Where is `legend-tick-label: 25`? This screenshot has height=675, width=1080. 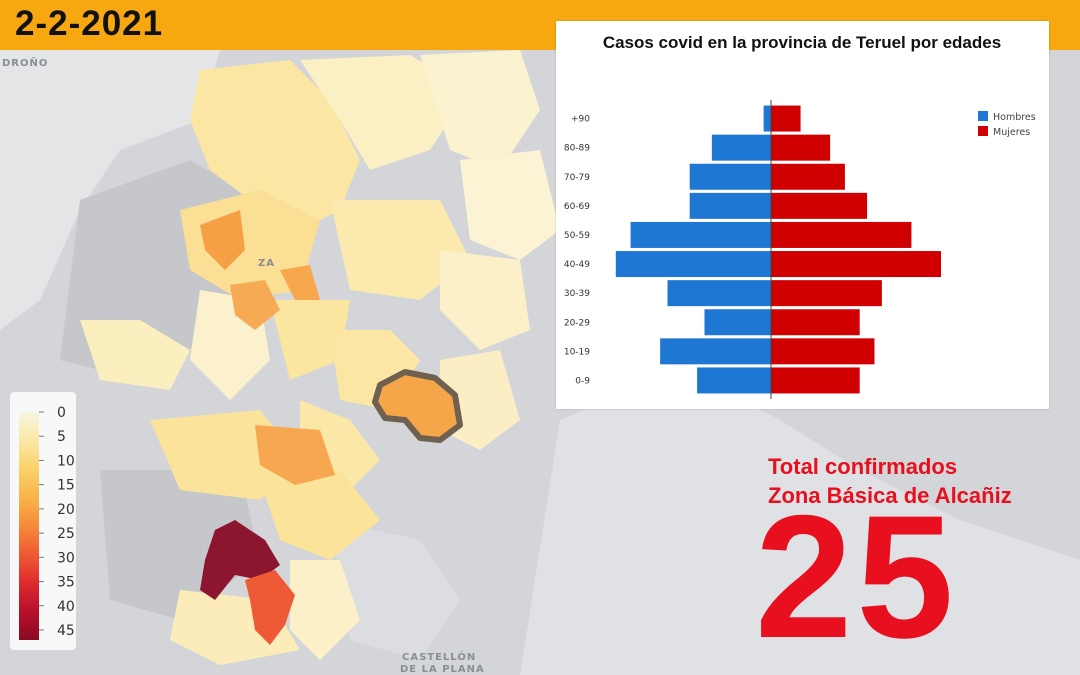
legend-tick-label: 25 is located at coordinates (66, 534).